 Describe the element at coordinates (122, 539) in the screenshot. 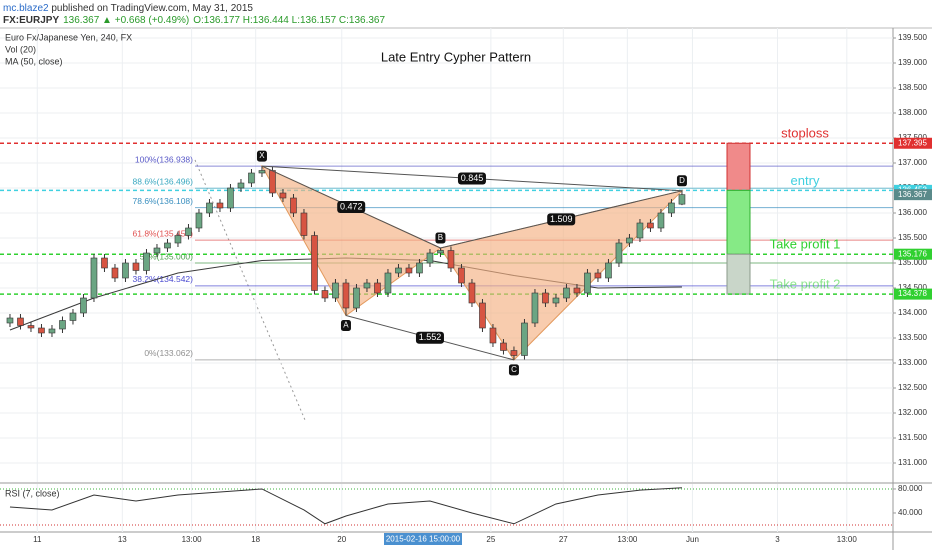

I see `x-tick-label: 13` at that location.